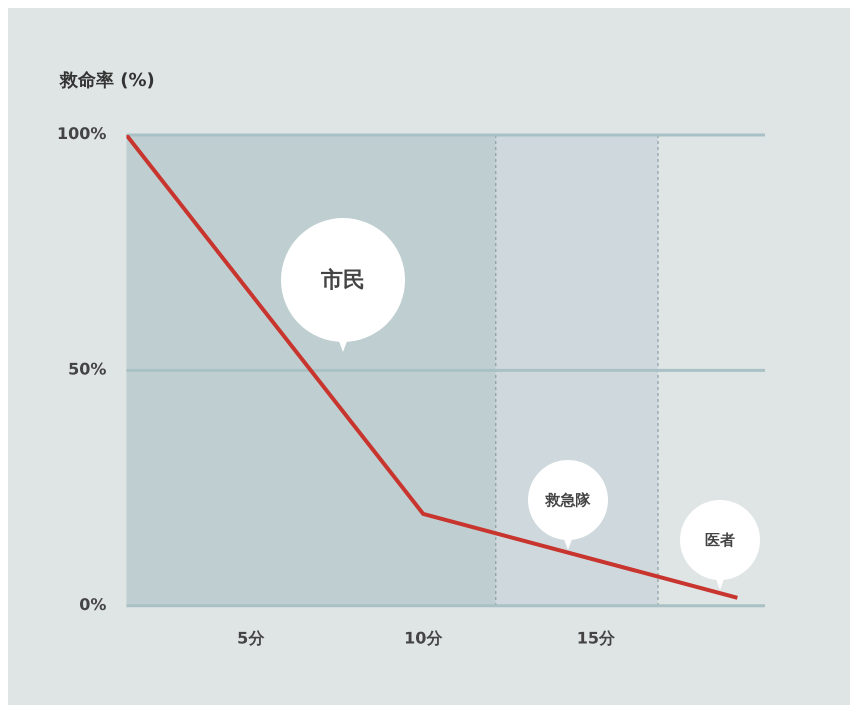 The height and width of the screenshot is (713, 858). Describe the element at coordinates (92, 604) in the screenshot. I see `y-tick-label: 0%` at that location.